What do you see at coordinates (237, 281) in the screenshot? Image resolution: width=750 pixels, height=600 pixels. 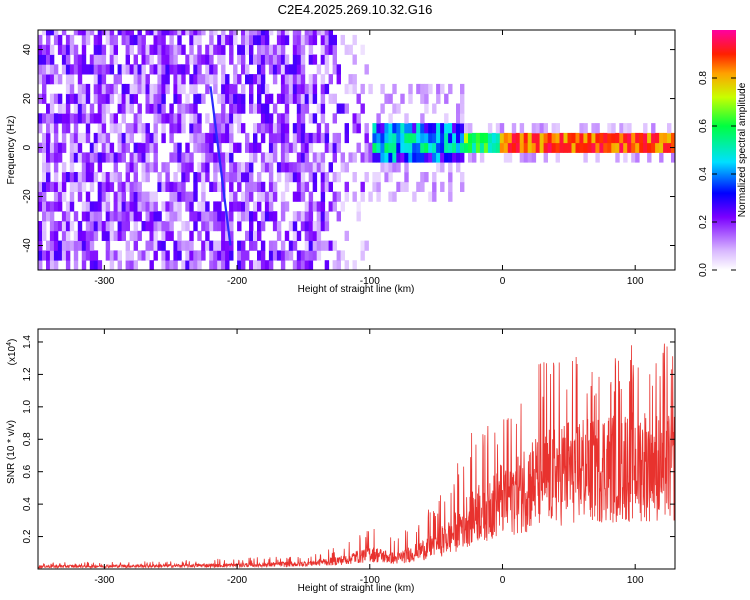 I see `spectrogram-xtick-label: -200` at bounding box center [237, 281].